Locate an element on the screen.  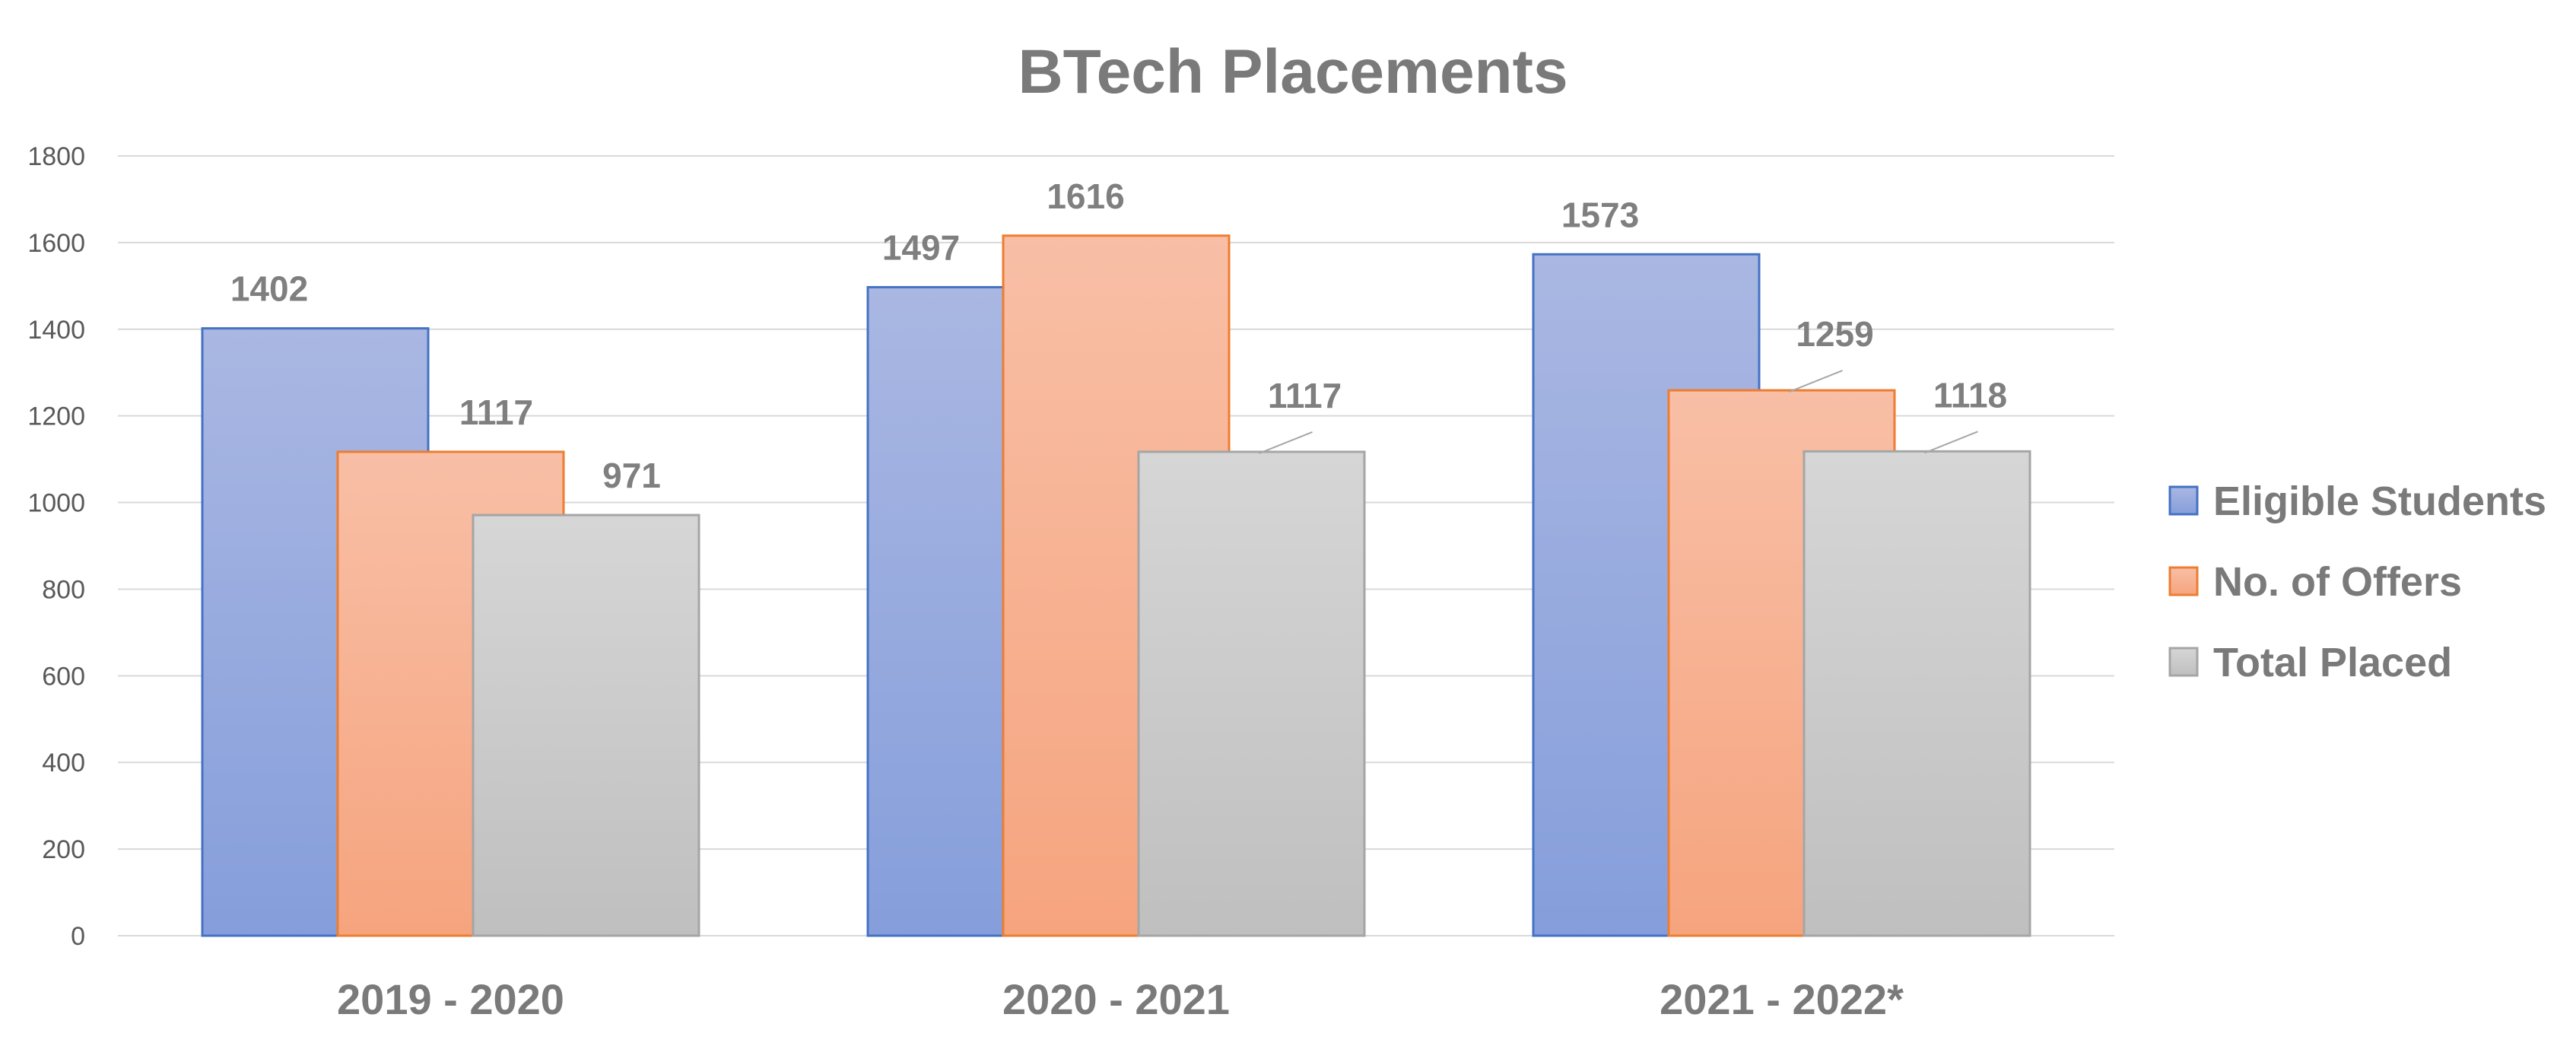
y-tick-label: 1400 is located at coordinates (56, 330).